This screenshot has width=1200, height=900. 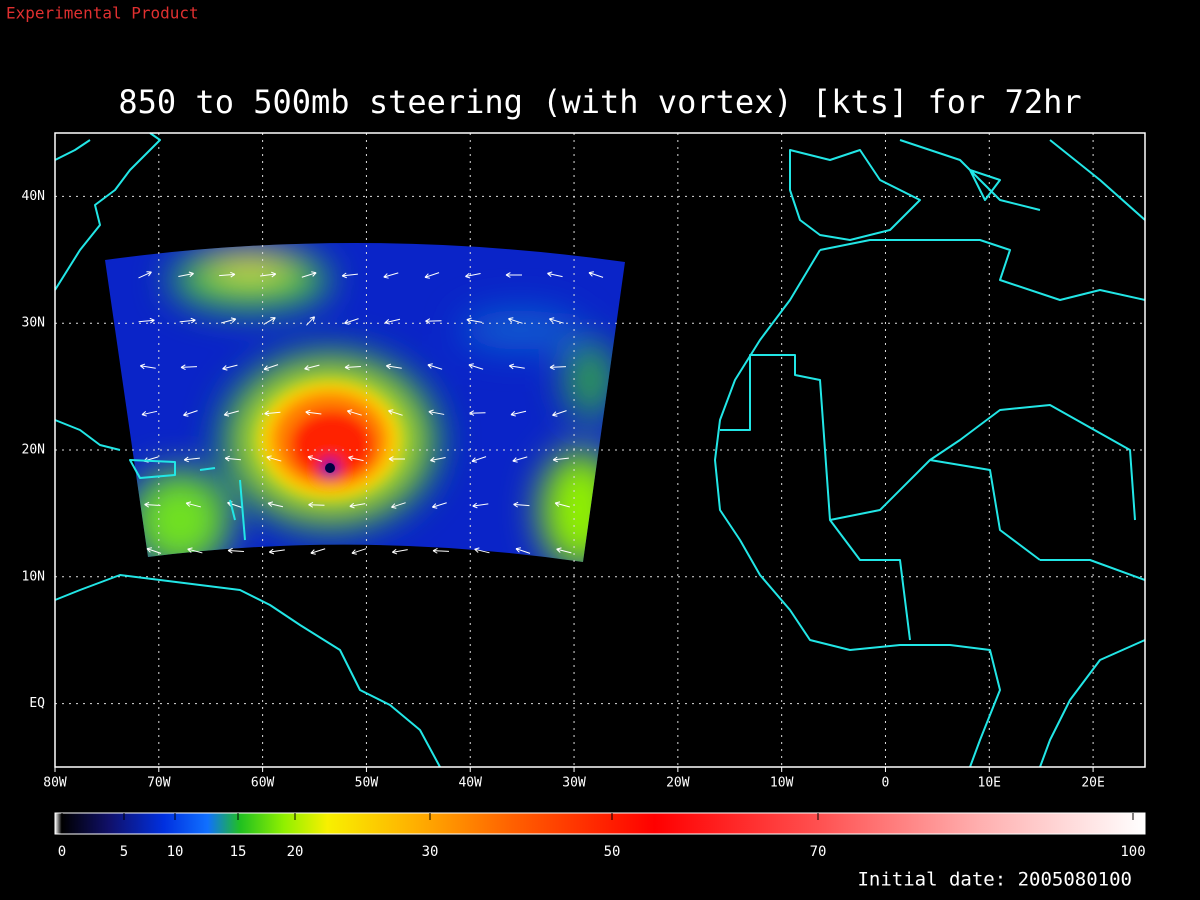 What do you see at coordinates (602, 836) in the screenshot?
I see `colorbar-ticks: 0 5 10 15 20 30 50 70 100` at bounding box center [602, 836].